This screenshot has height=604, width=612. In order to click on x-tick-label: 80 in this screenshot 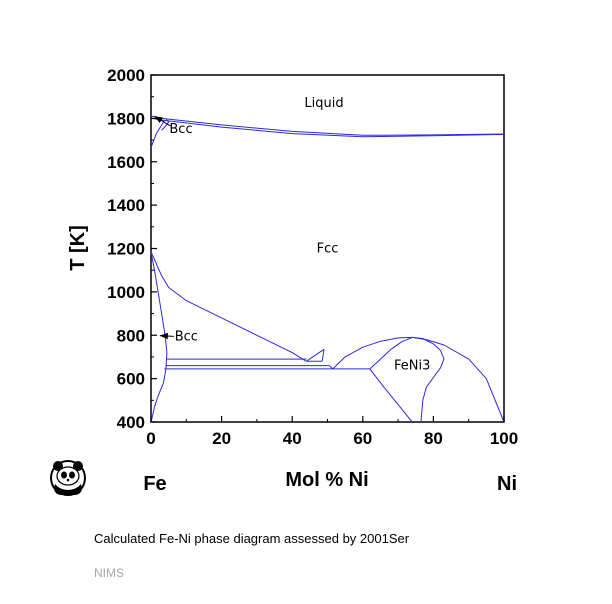, I will do `click(433, 438)`.